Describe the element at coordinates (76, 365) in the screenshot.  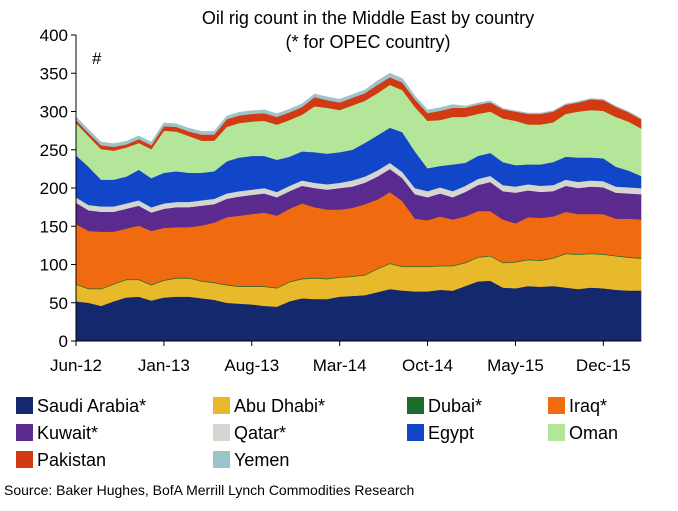
I see `x-tick-label: Jun-12` at that location.